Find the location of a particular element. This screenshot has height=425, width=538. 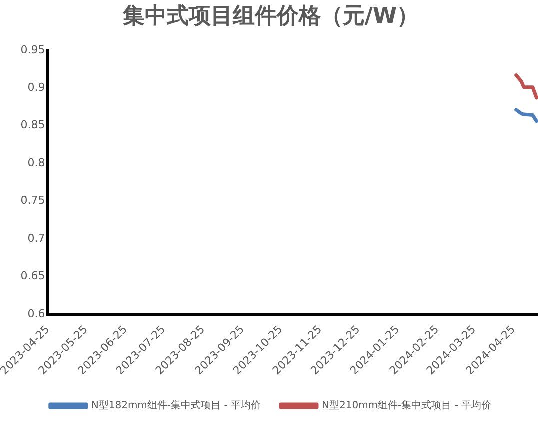

y-tick-label: 0.6 is located at coordinates (37, 313).